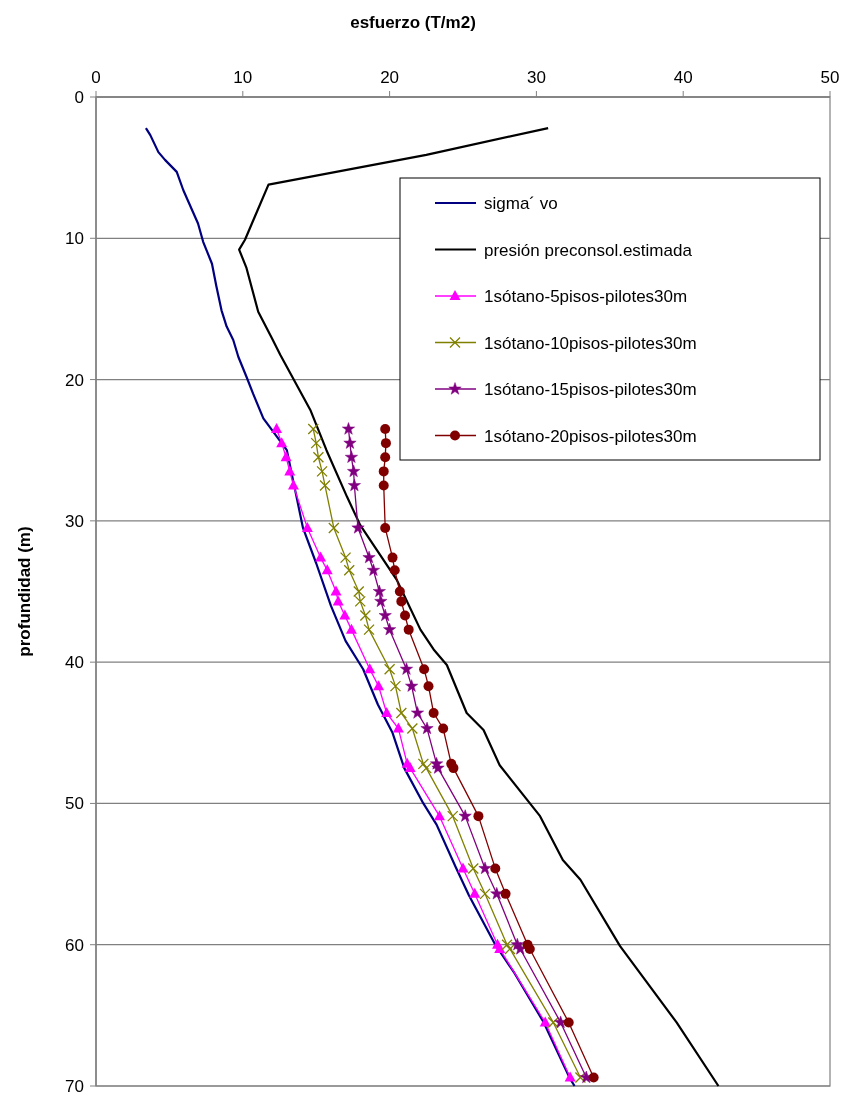 This screenshot has width=854, height=1100. What do you see at coordinates (590, 343) in the screenshot?
I see `legend-label: 1sótano-10pisos-pilotes30m` at bounding box center [590, 343].